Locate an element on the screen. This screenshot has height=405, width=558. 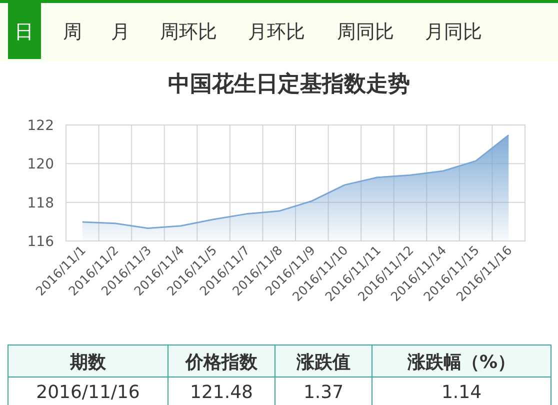
text: 月 is located at coordinates (120, 32).